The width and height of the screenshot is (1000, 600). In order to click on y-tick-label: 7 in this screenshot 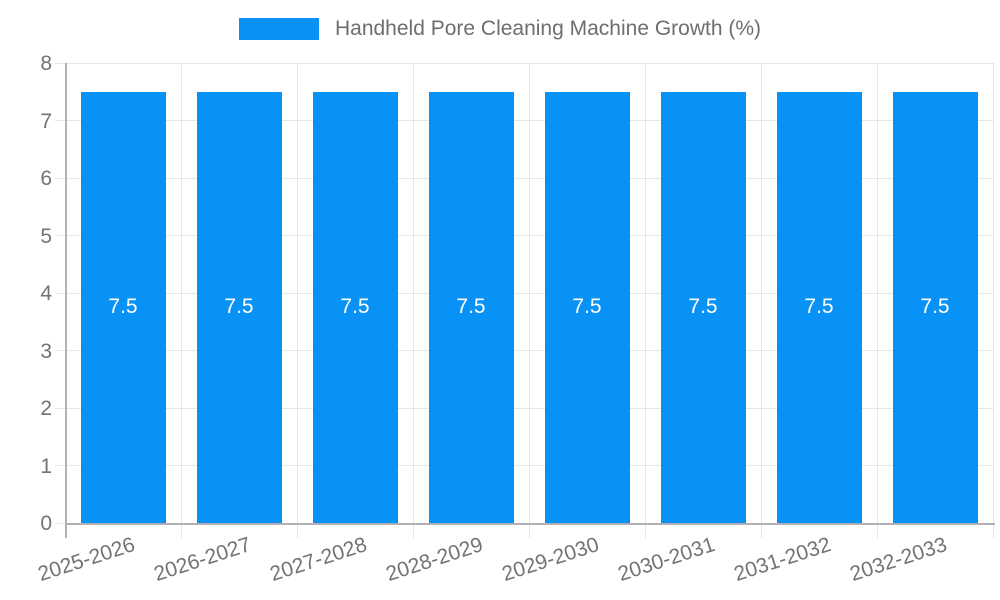, I will do `click(46, 121)`.